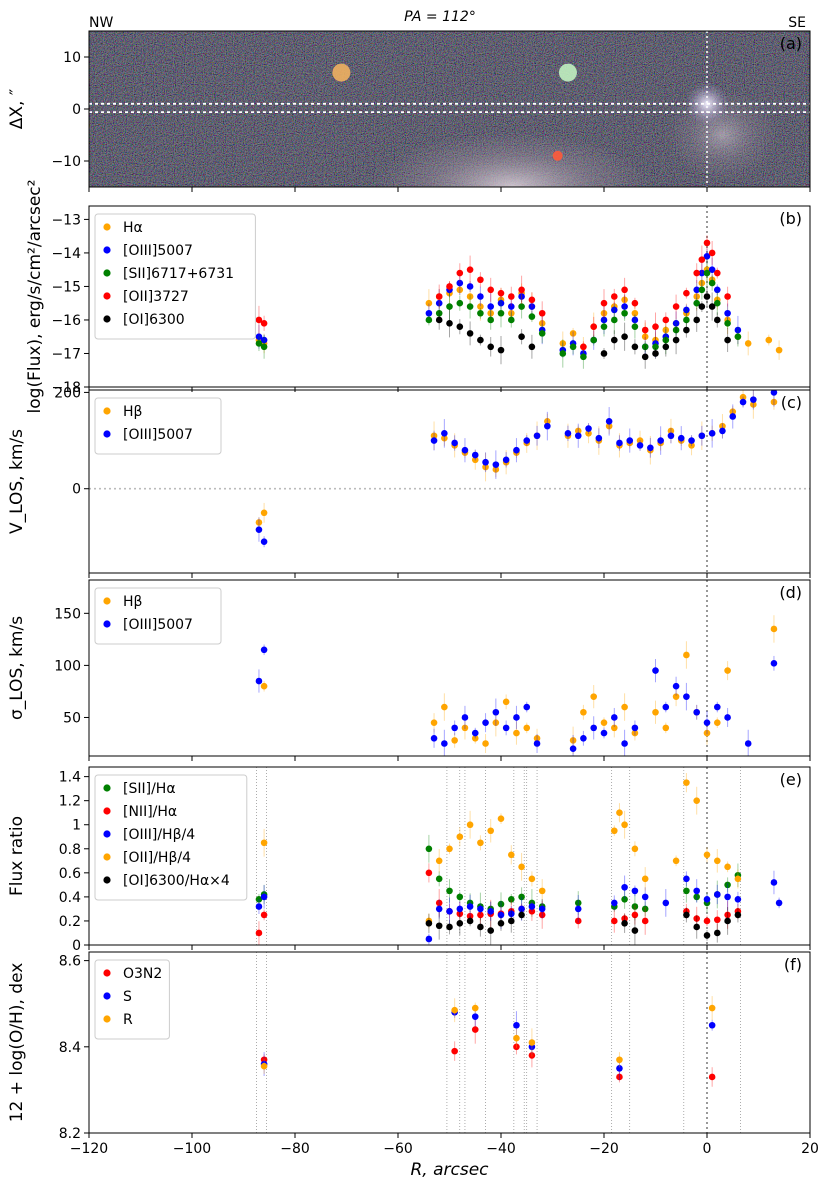 The image size is (831, 1195). Describe the element at coordinates (157, 858) in the screenshot. I see `legend-label: [OII]/Hβ/4` at that location.